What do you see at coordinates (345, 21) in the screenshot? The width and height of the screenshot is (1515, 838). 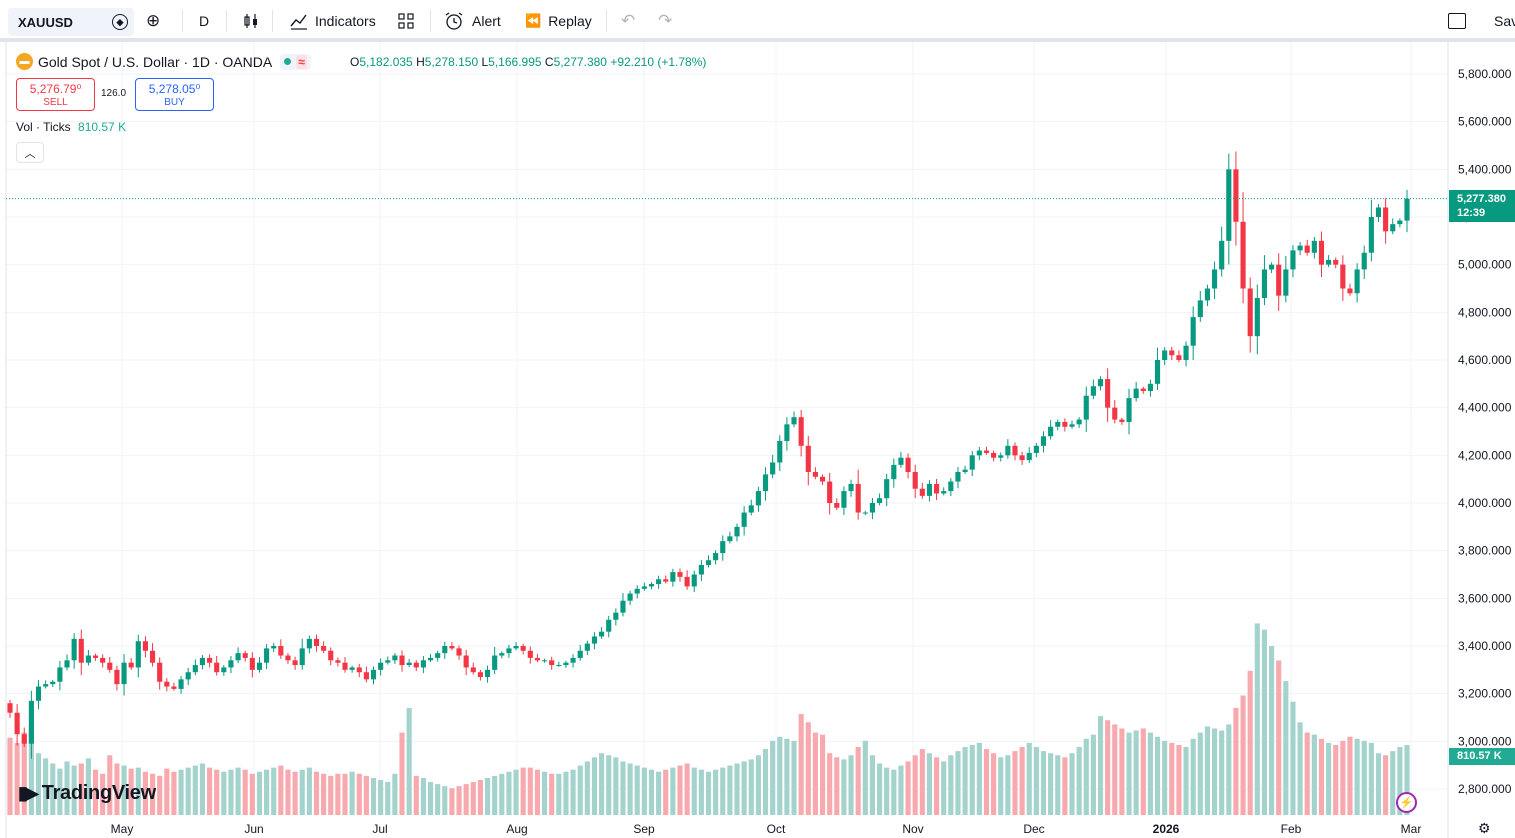 I see `indicators-label: Indicators` at bounding box center [345, 21].